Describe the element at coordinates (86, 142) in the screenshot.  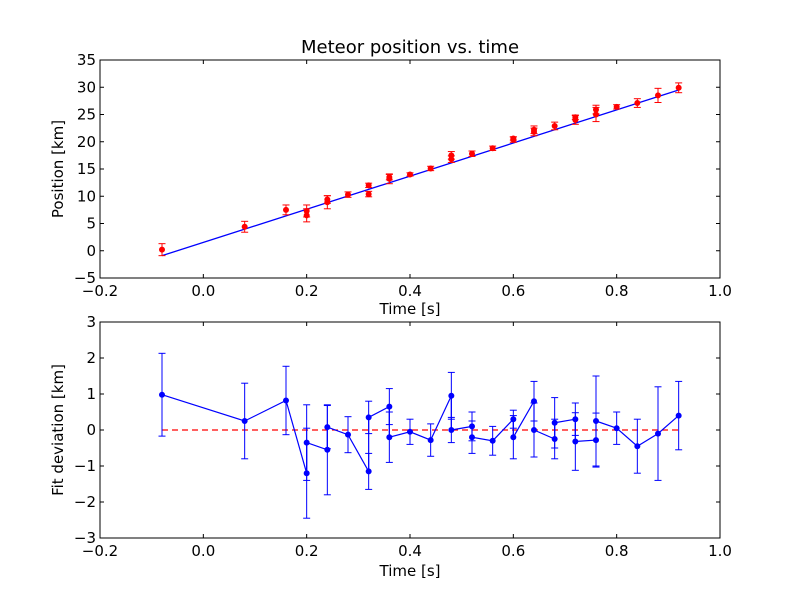
I see `y-tick-label: 20` at that location.